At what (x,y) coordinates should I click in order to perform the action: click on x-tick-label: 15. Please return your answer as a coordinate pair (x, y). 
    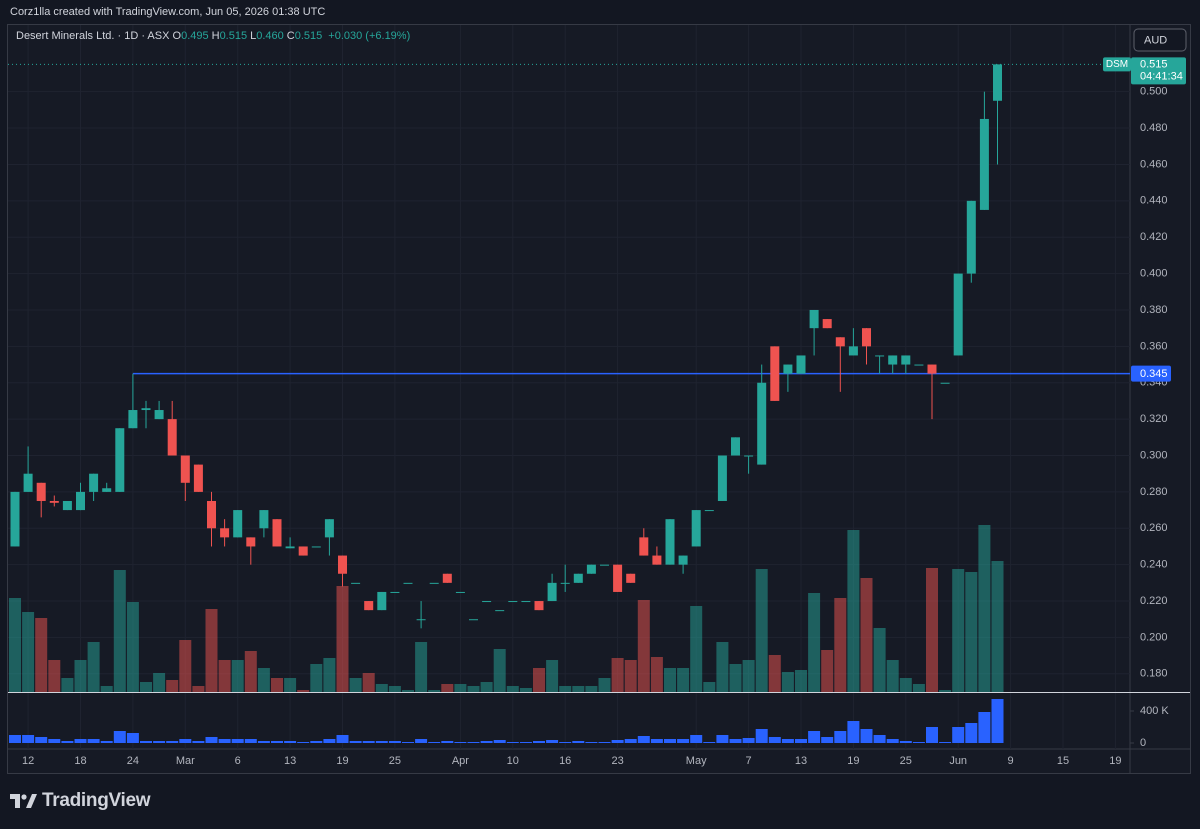
    Looking at the image, I should click on (1063, 761).